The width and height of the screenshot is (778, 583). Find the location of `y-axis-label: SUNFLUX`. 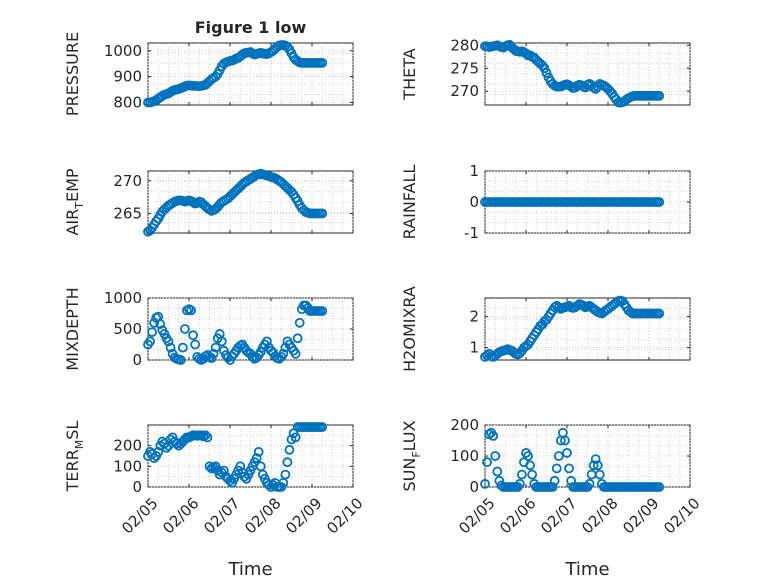

y-axis-label: SUNFLUX is located at coordinates (411, 455).